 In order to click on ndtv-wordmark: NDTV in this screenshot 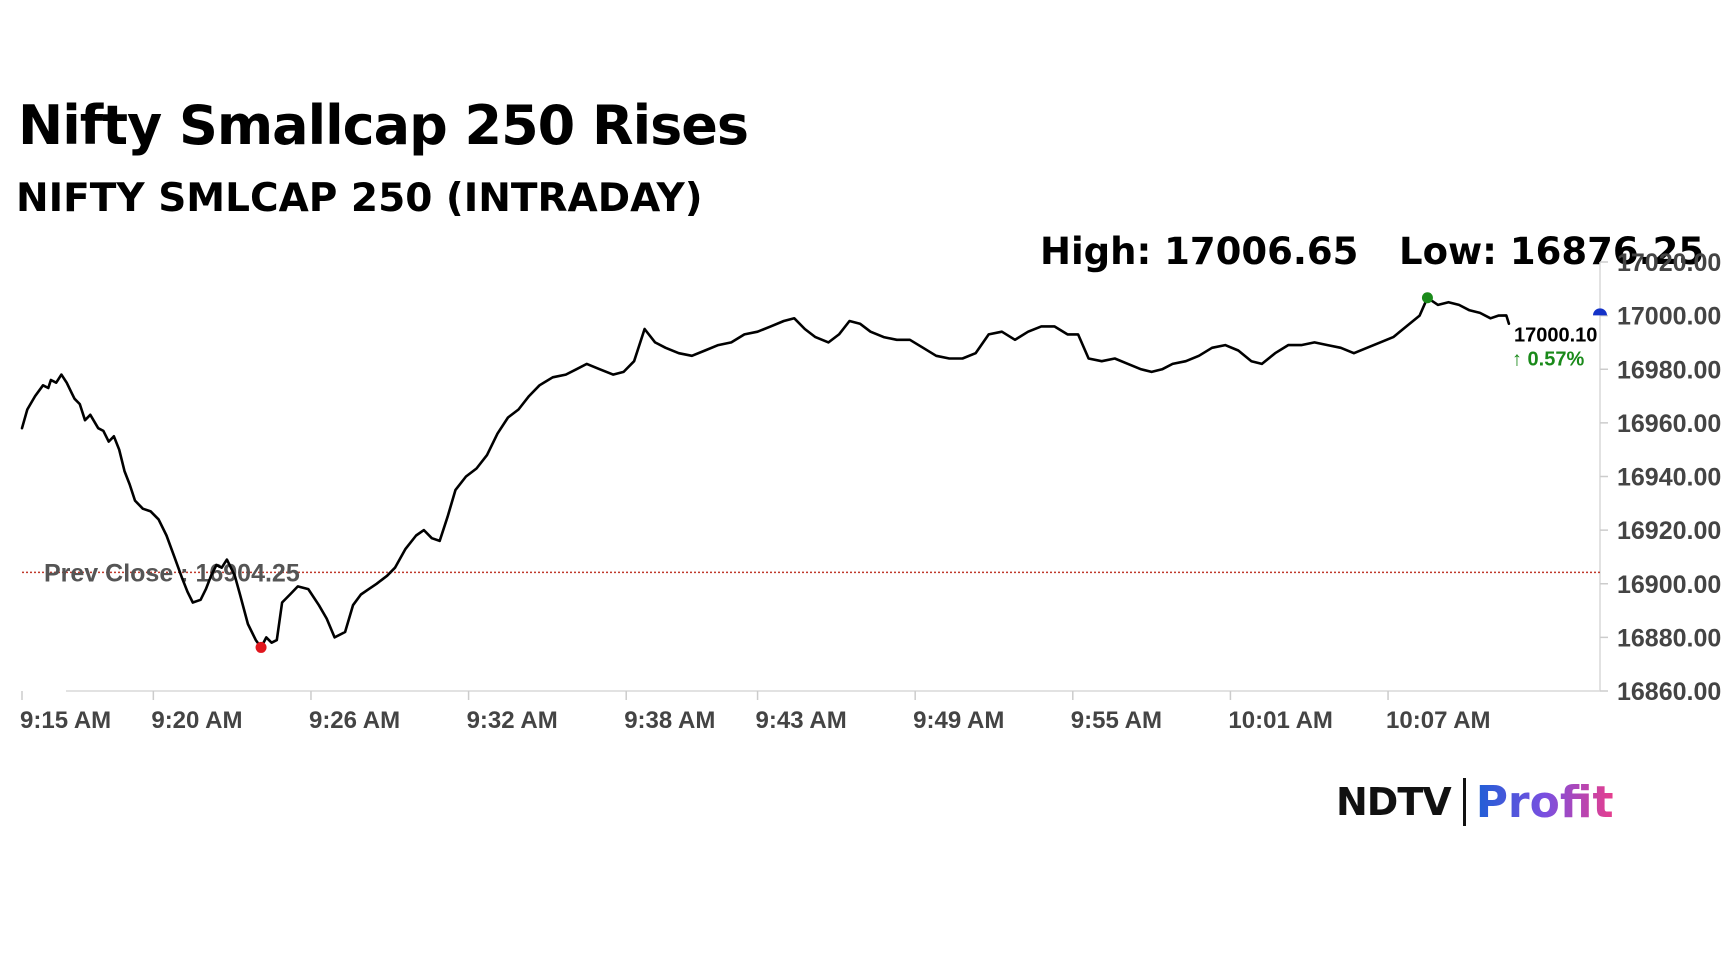, I will do `click(1394, 802)`.